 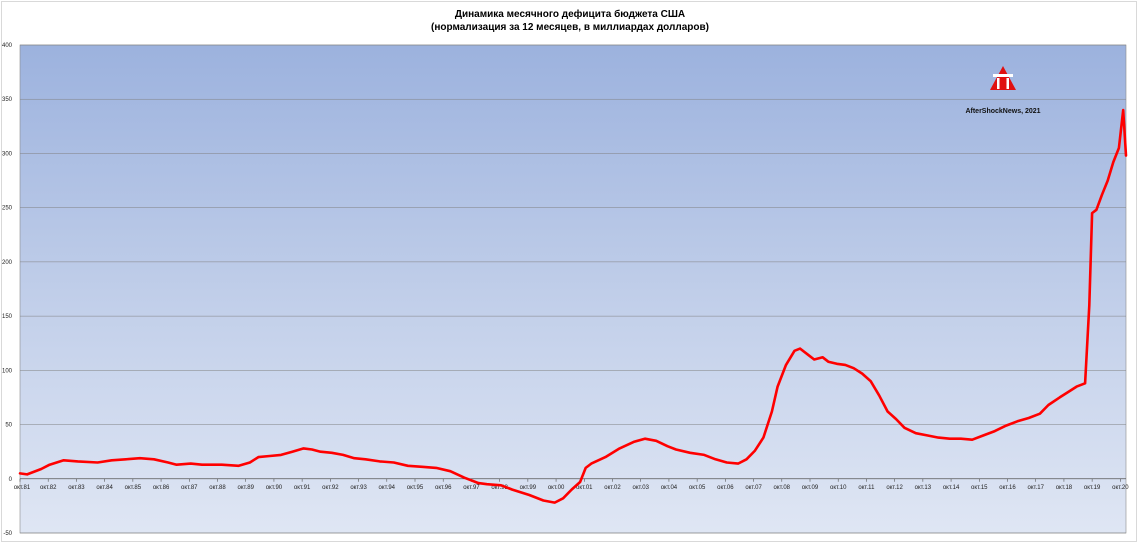 What do you see at coordinates (866, 488) in the screenshot?
I see `x-tick-label: окт.11` at bounding box center [866, 488].